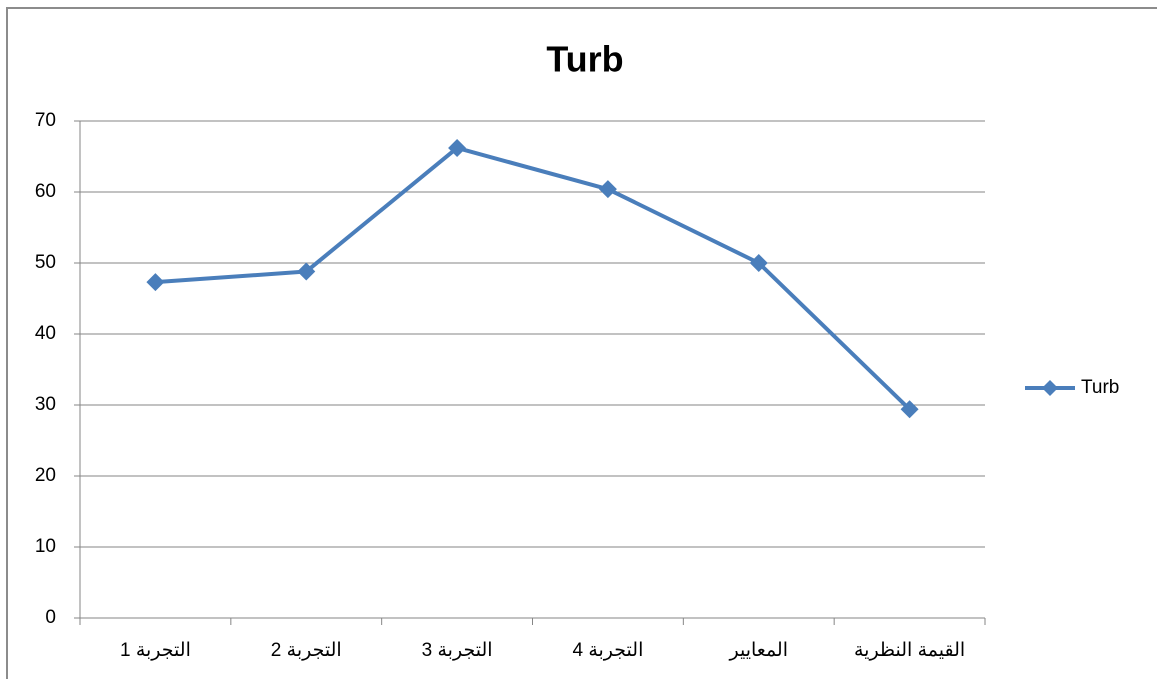 The height and width of the screenshot is (679, 1157). What do you see at coordinates (1050, 388) in the screenshot?
I see `legend-marker` at bounding box center [1050, 388].